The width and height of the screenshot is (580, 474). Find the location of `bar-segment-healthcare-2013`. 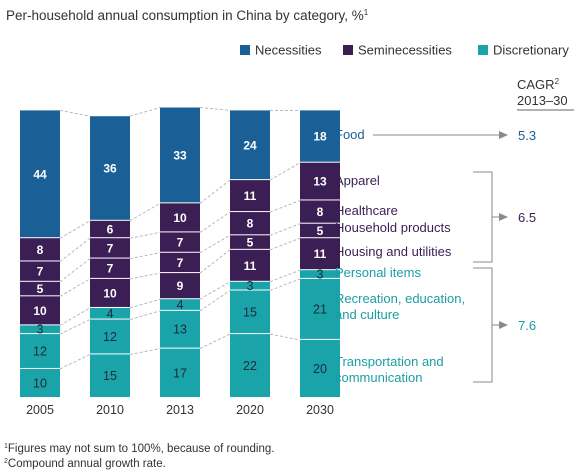

bar-segment-healthcare-2013 is located at coordinates (180, 242).